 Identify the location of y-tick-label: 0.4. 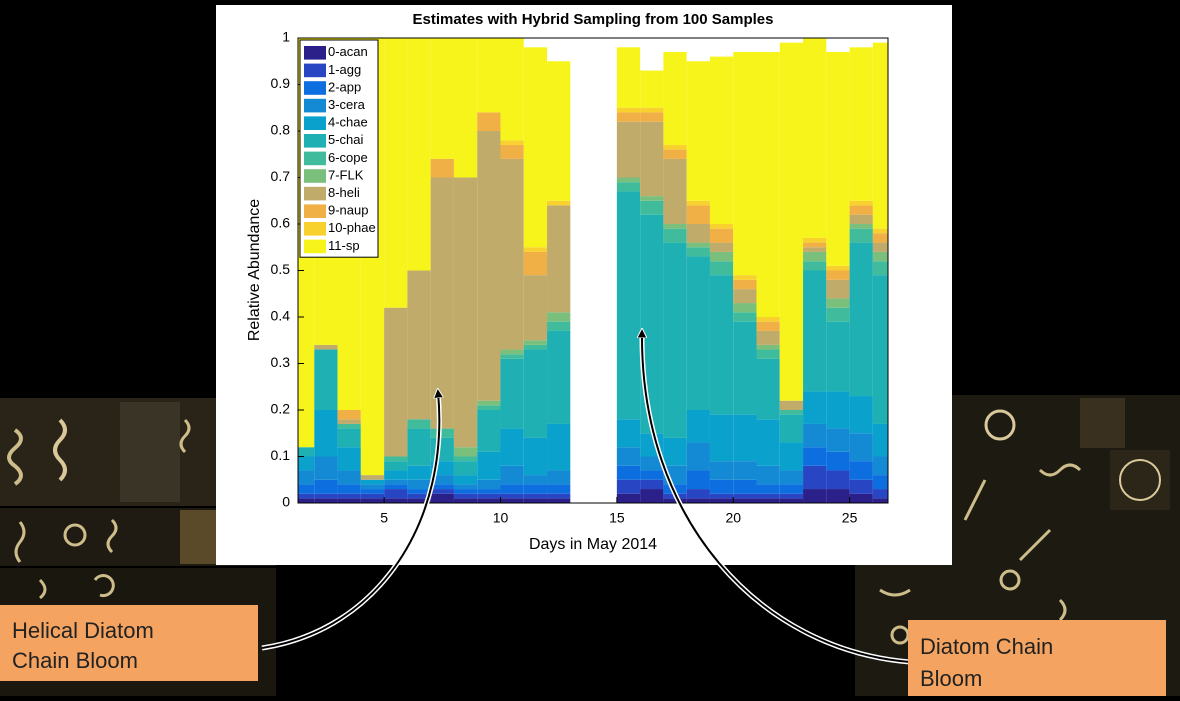
(281, 316).